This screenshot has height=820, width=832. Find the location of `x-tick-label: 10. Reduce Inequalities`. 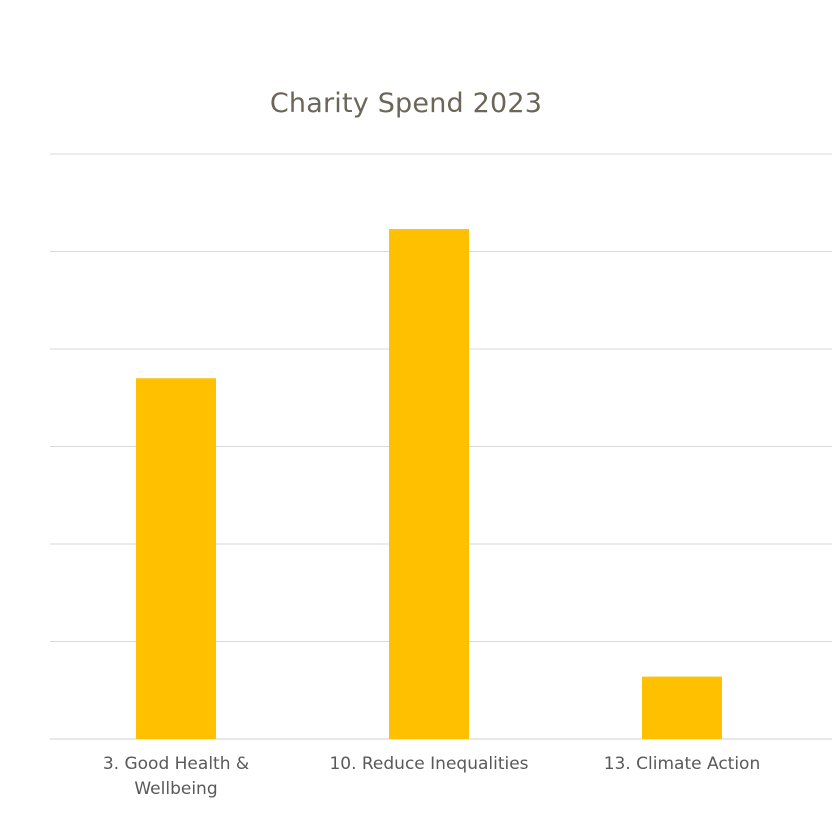

x-tick-label: 10. Reduce Inequalities is located at coordinates (428, 764).